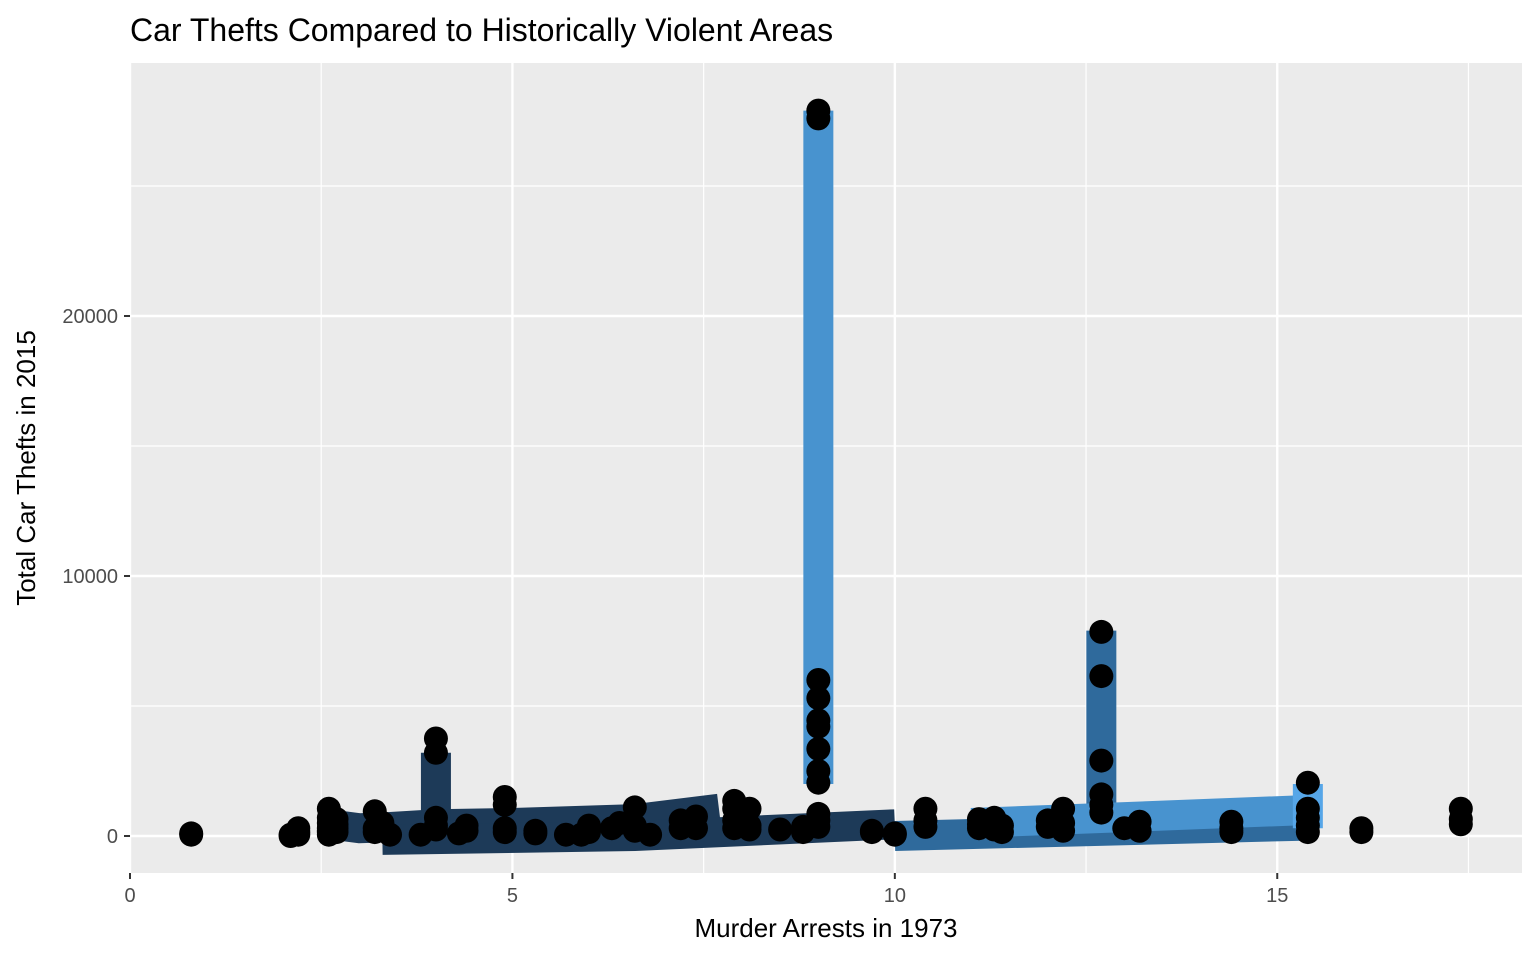 The height and width of the screenshot is (960, 1536). I want to click on x-tick-label: 10, so click(895, 896).